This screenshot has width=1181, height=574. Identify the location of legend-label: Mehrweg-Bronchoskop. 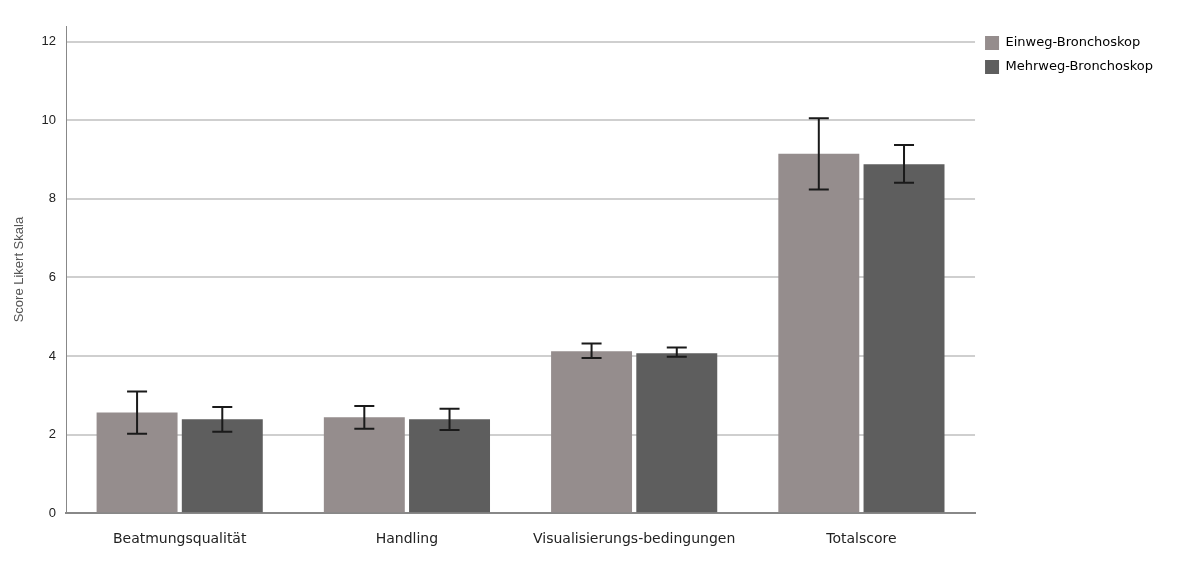
(1079, 66).